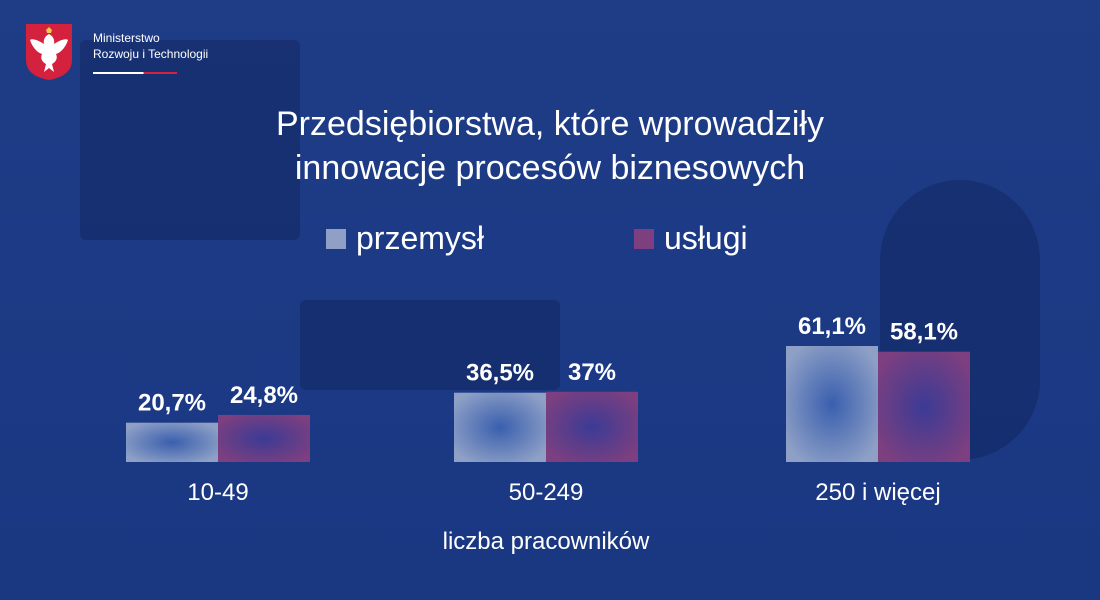  Describe the element at coordinates (644, 238) in the screenshot. I see `legend-swatch-uslugi` at that location.